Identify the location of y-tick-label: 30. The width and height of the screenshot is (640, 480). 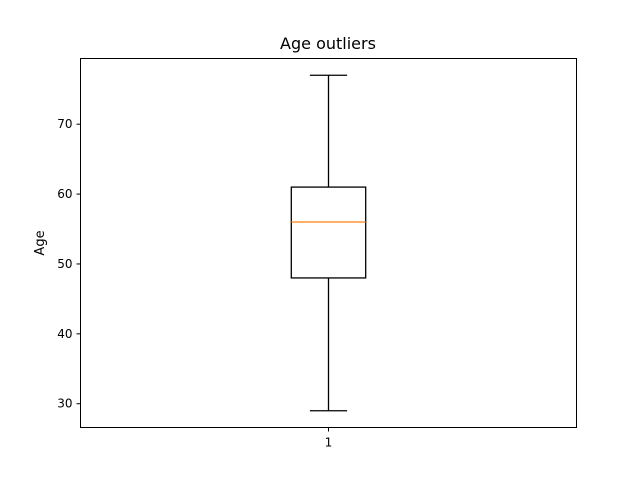
(64, 404).